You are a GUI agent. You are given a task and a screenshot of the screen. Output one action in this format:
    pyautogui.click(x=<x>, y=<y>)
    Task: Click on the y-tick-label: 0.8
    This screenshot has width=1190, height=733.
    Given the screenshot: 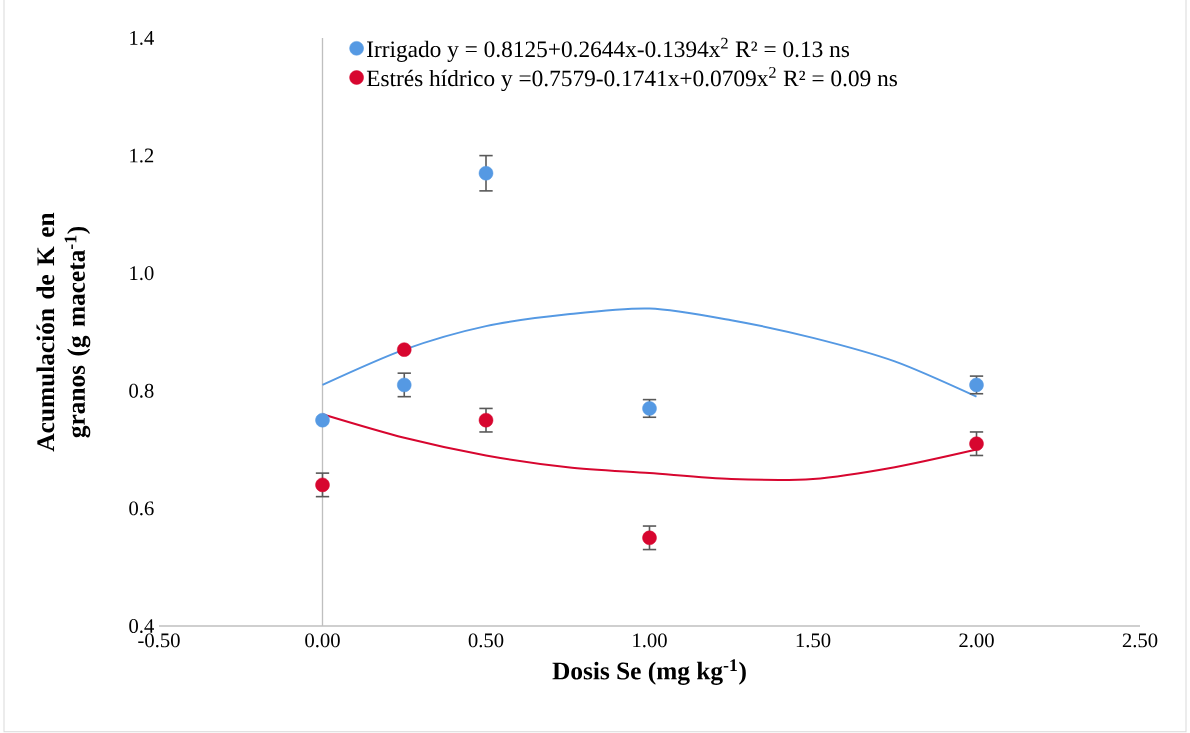 What is the action you would take?
    pyautogui.click(x=141, y=390)
    